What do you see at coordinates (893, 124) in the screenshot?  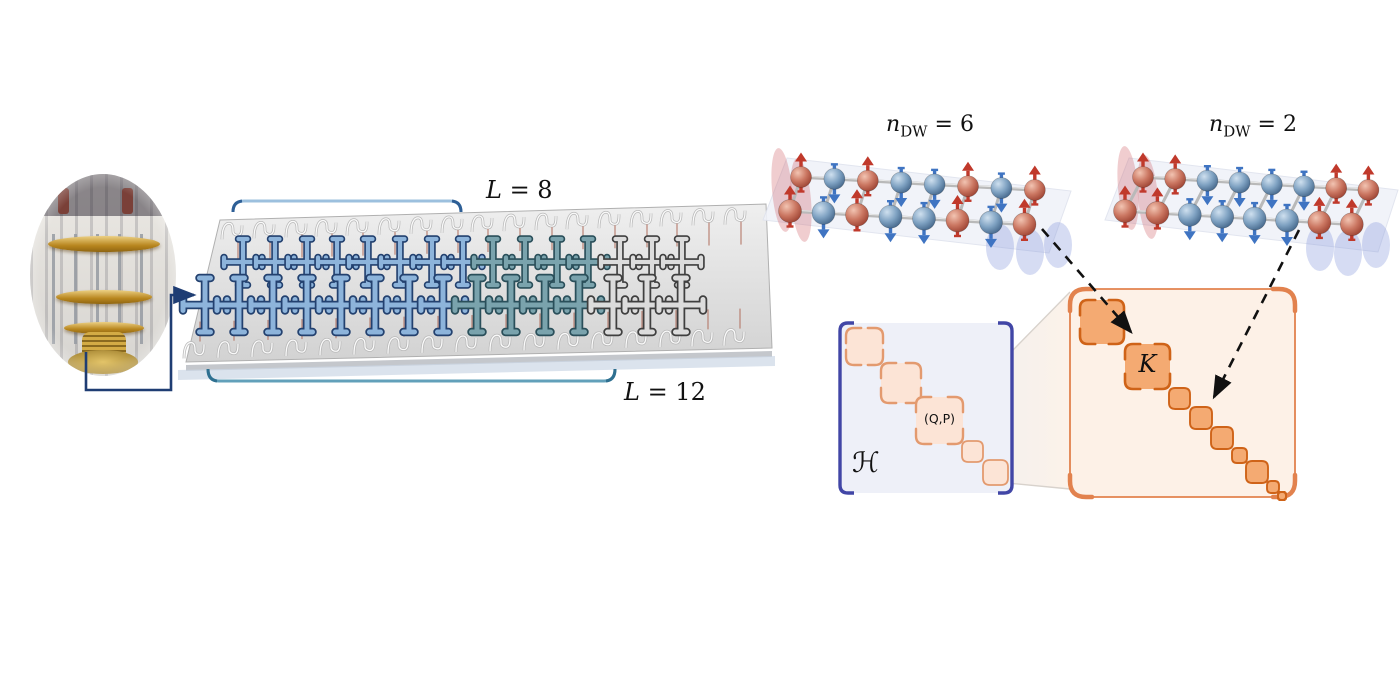 I see `label-ndw6-var: n` at bounding box center [893, 124].